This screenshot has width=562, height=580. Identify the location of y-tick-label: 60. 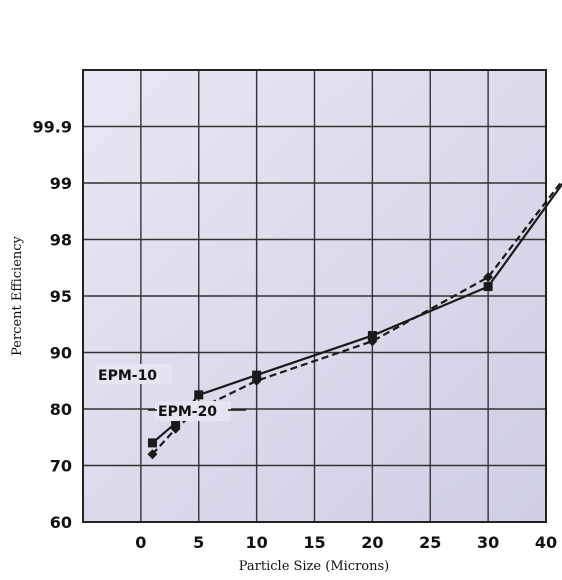
(61, 522).